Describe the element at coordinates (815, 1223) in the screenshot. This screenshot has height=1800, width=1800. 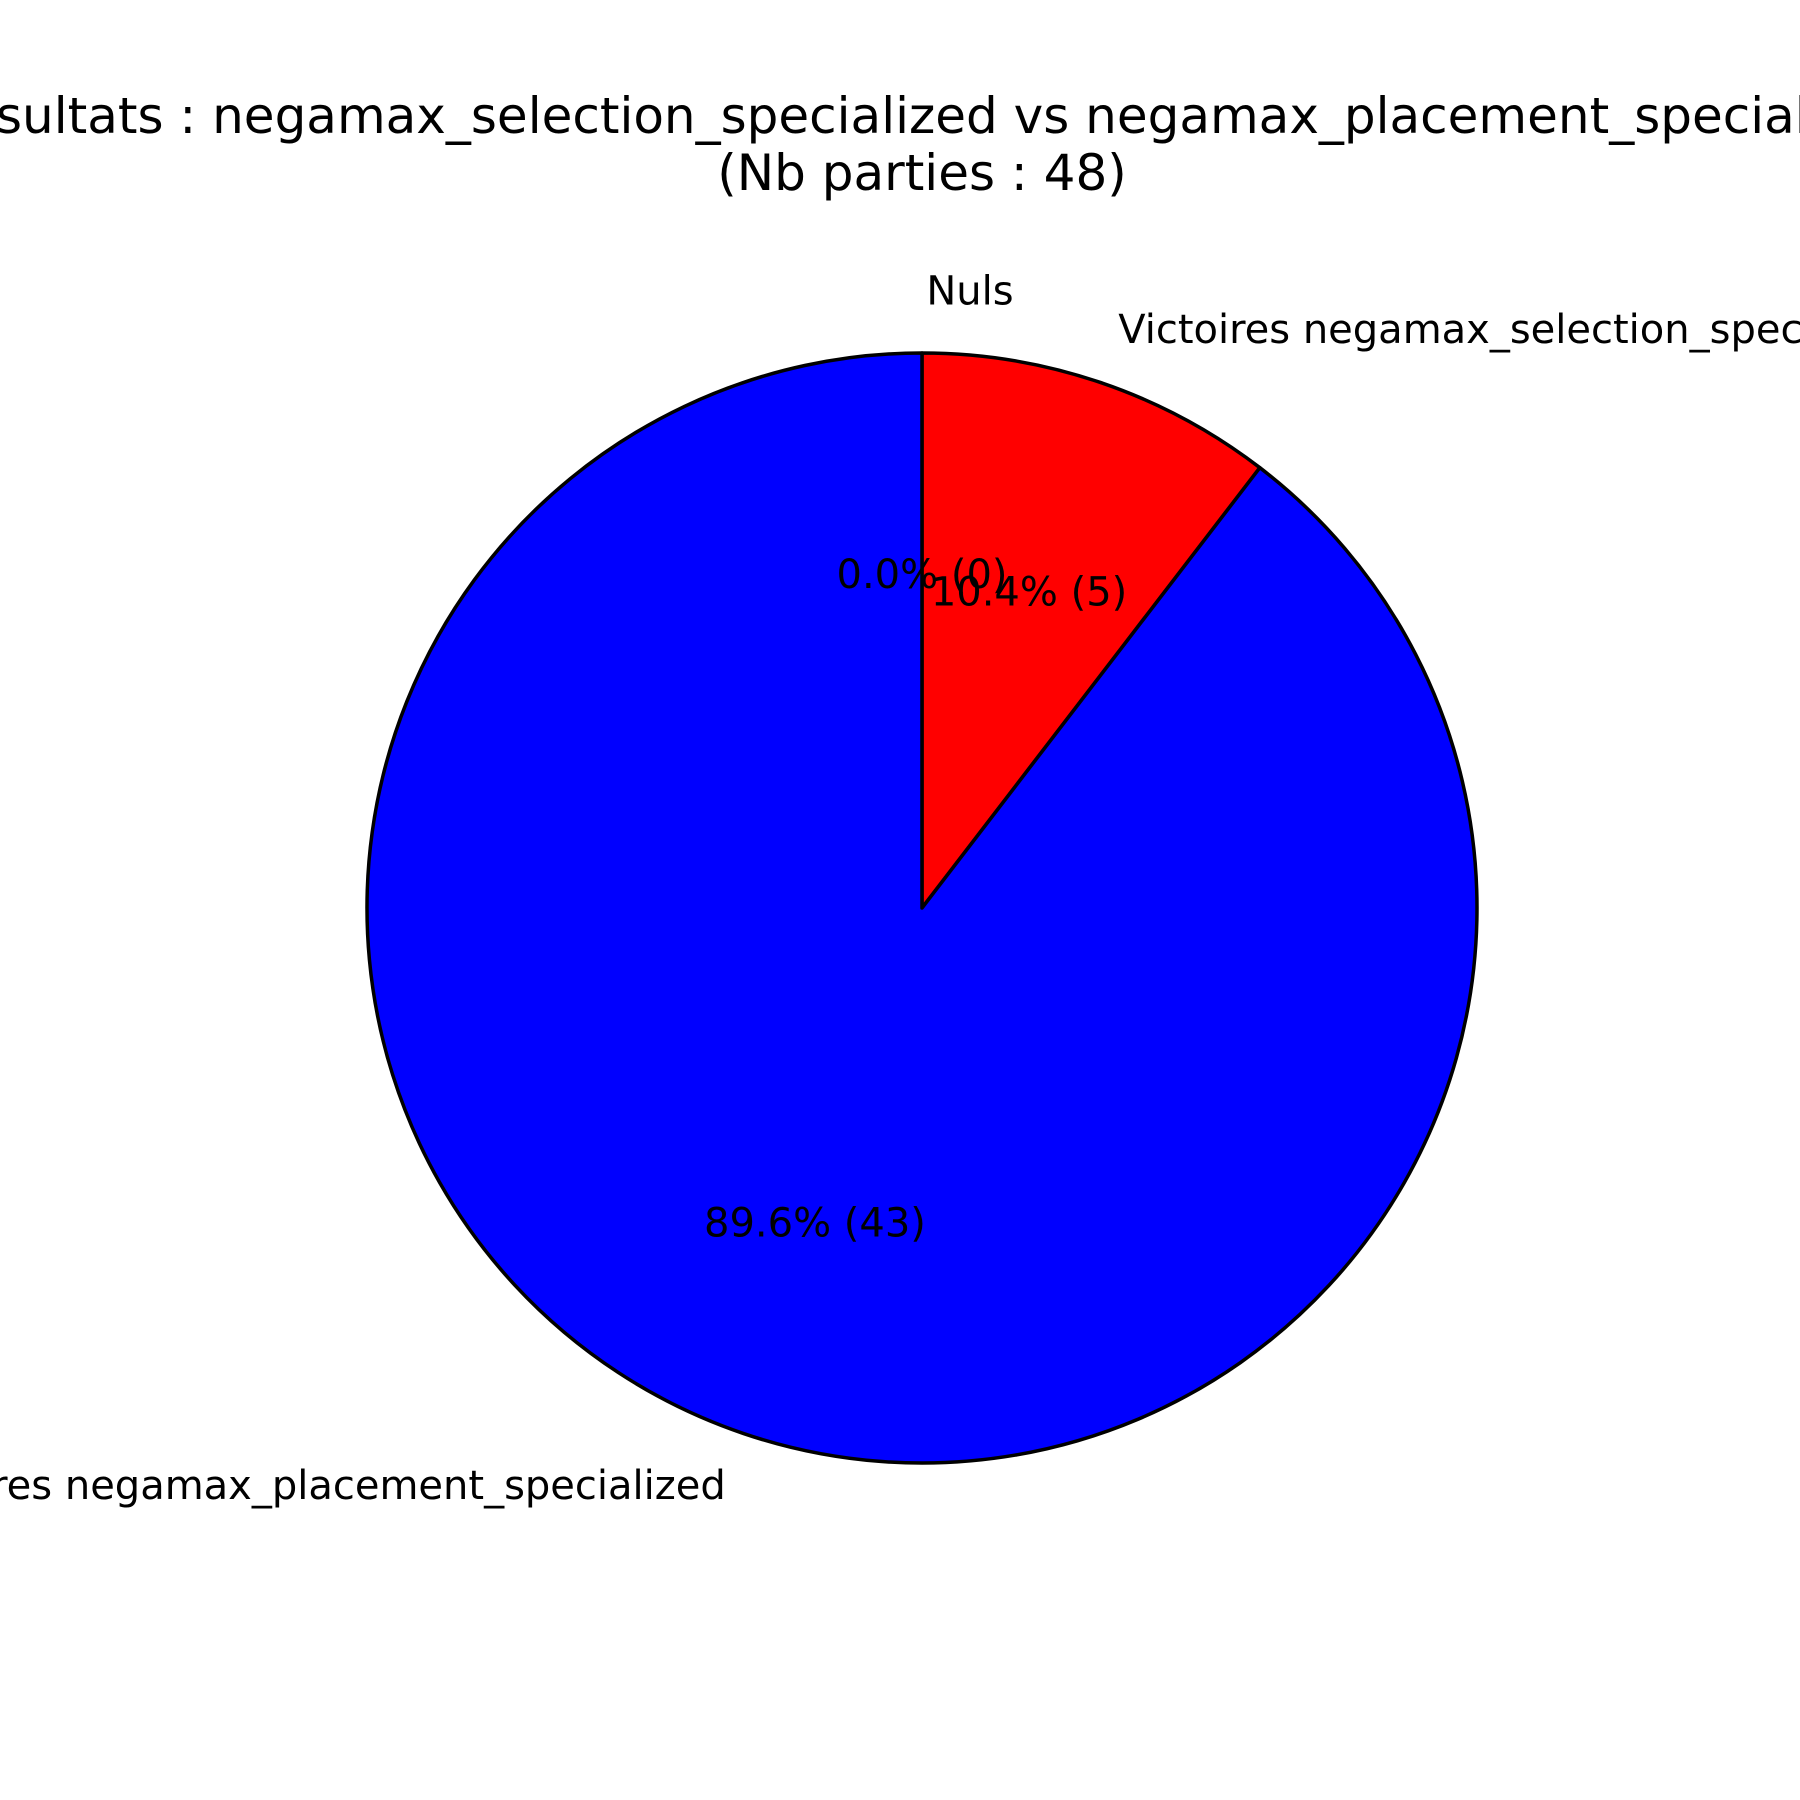
I see `slice-percent-label-2: 89.6% (43)` at that location.